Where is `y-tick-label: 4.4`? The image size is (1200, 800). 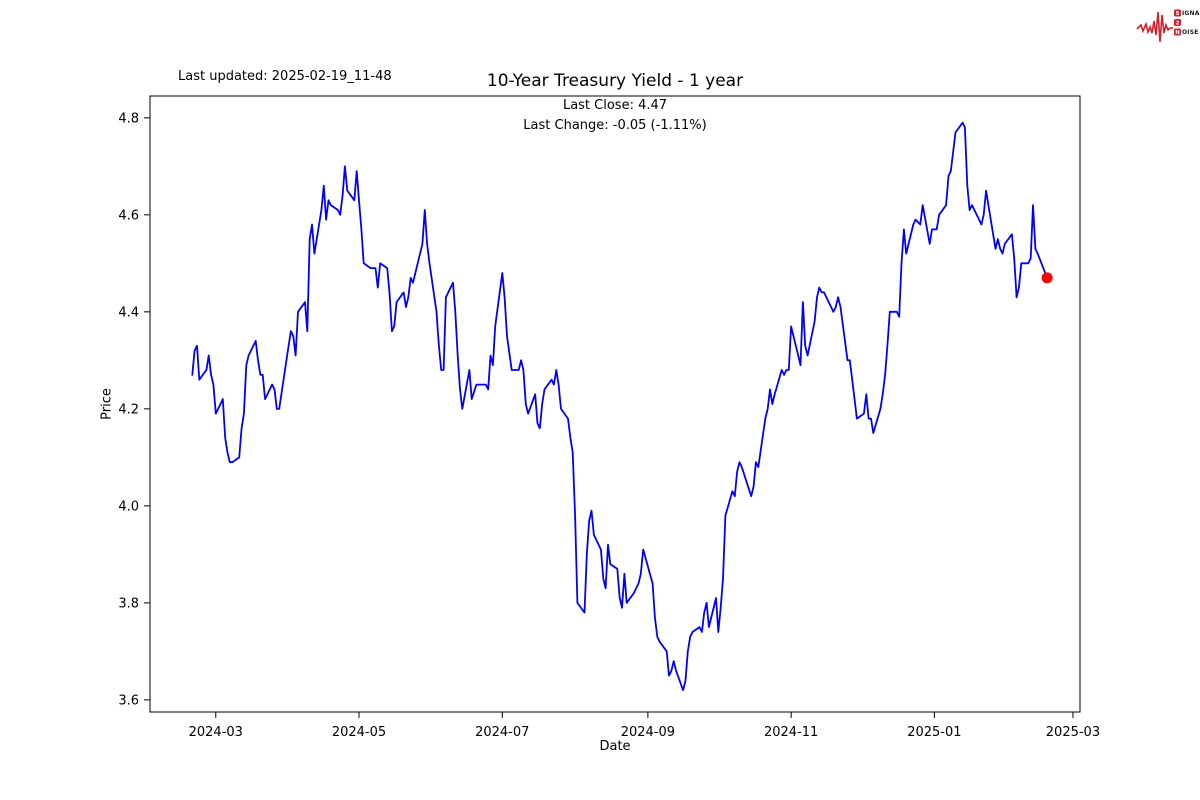
y-tick-label: 4.4 is located at coordinates (128, 312).